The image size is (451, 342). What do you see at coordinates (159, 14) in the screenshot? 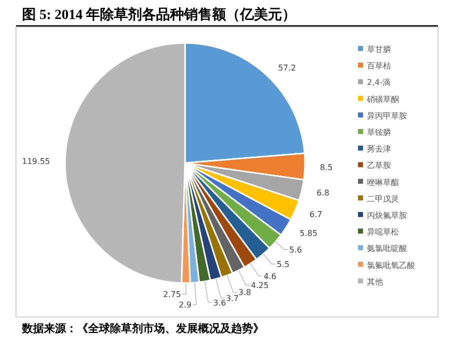
I see `chart-title: 图 5: 2014 年除草剂各品种销售额（亿美元）` at bounding box center [159, 14].